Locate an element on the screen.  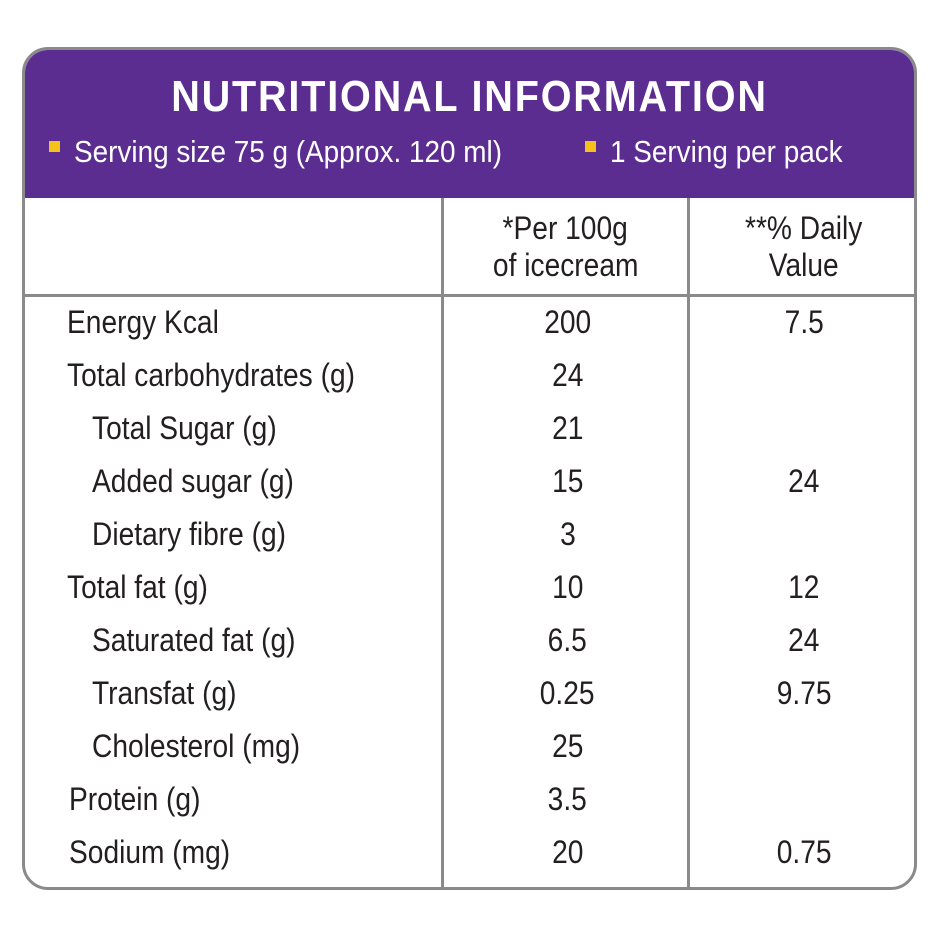
nutrient-name: Sodium (mg) is located at coordinates (150, 852).